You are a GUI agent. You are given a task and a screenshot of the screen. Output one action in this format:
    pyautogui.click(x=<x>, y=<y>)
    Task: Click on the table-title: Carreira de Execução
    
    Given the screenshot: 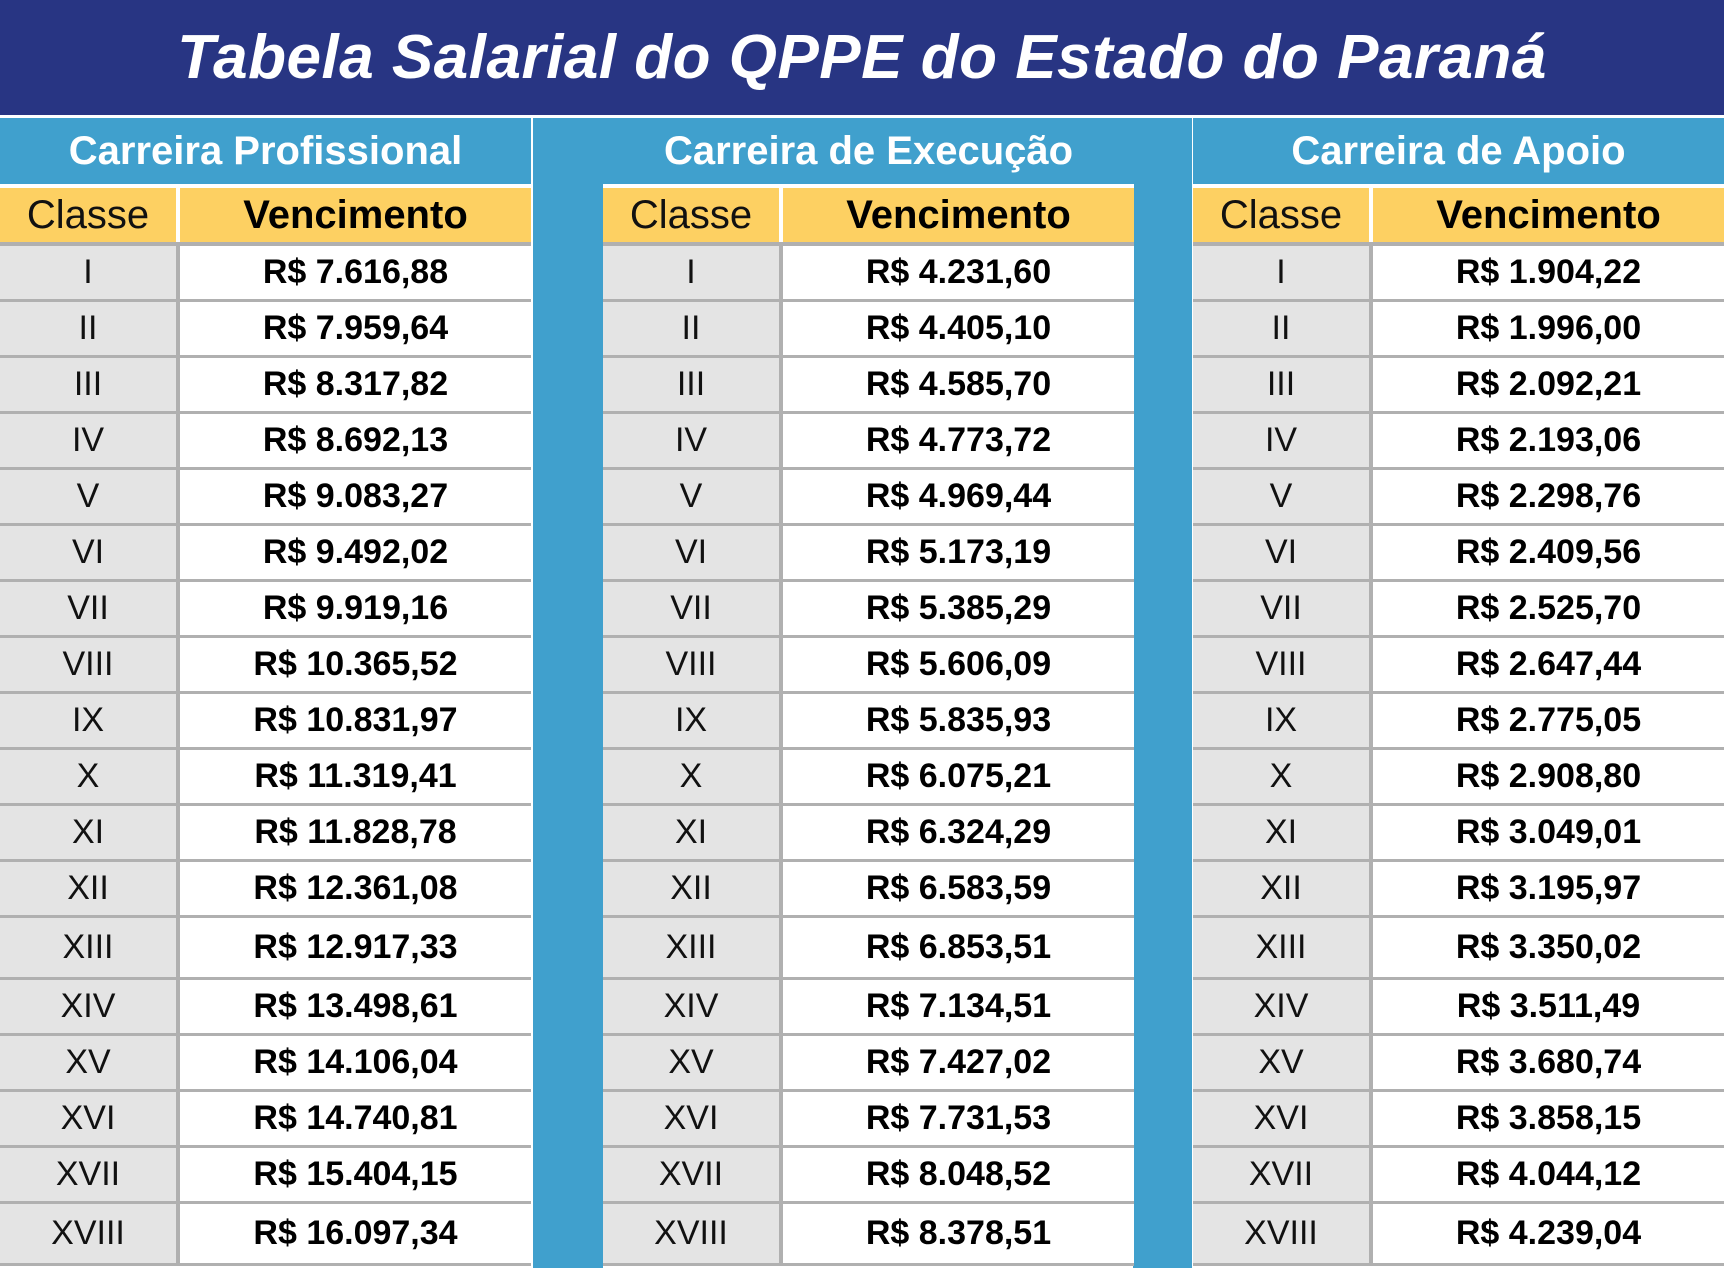 What is the action you would take?
    pyautogui.click(x=868, y=153)
    